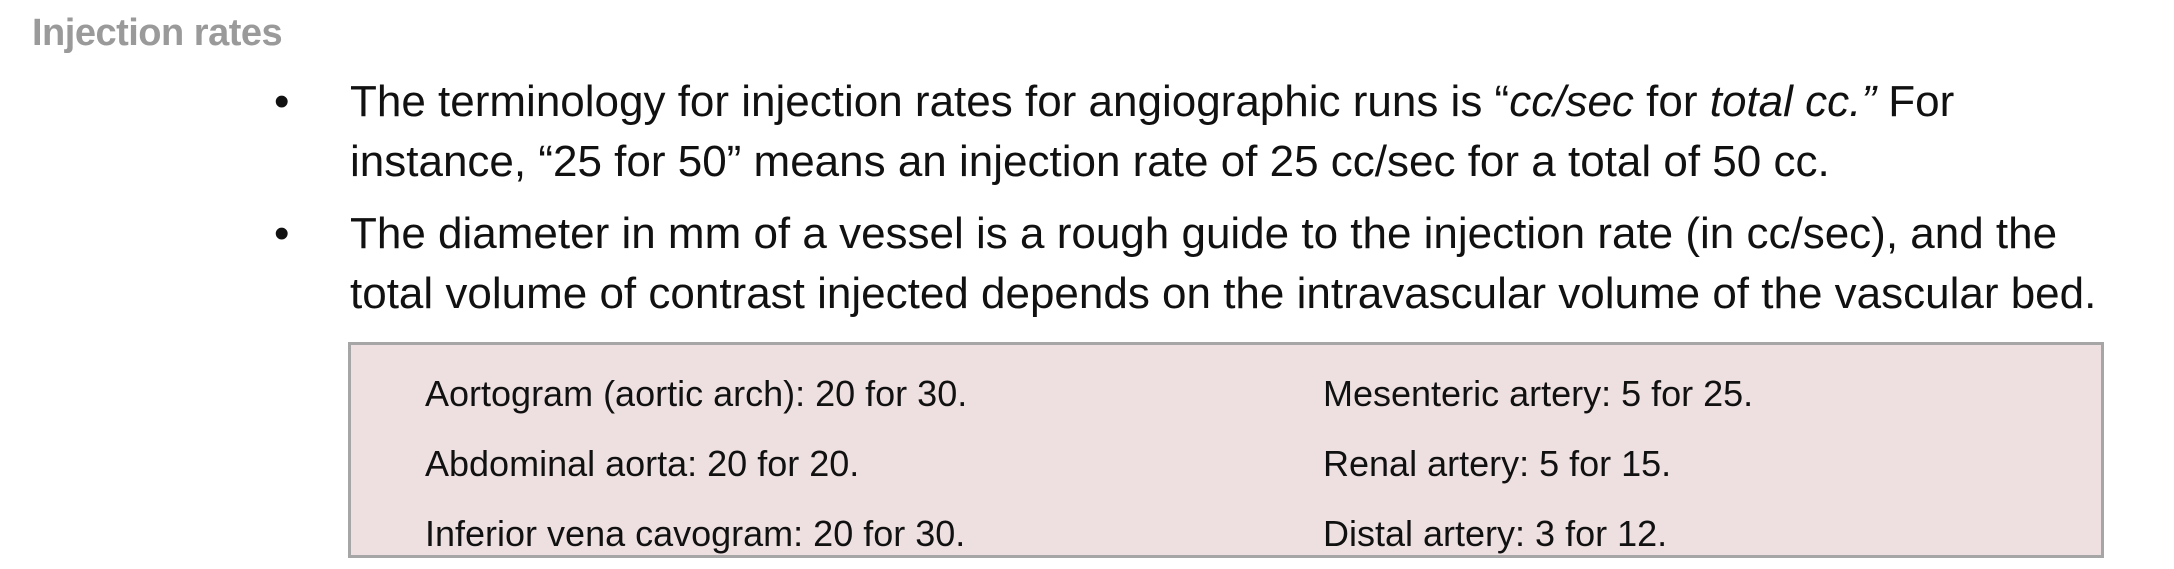 This screenshot has width=2174, height=569. Describe the element at coordinates (157, 33) in the screenshot. I see `section-title: Injection rates` at that location.